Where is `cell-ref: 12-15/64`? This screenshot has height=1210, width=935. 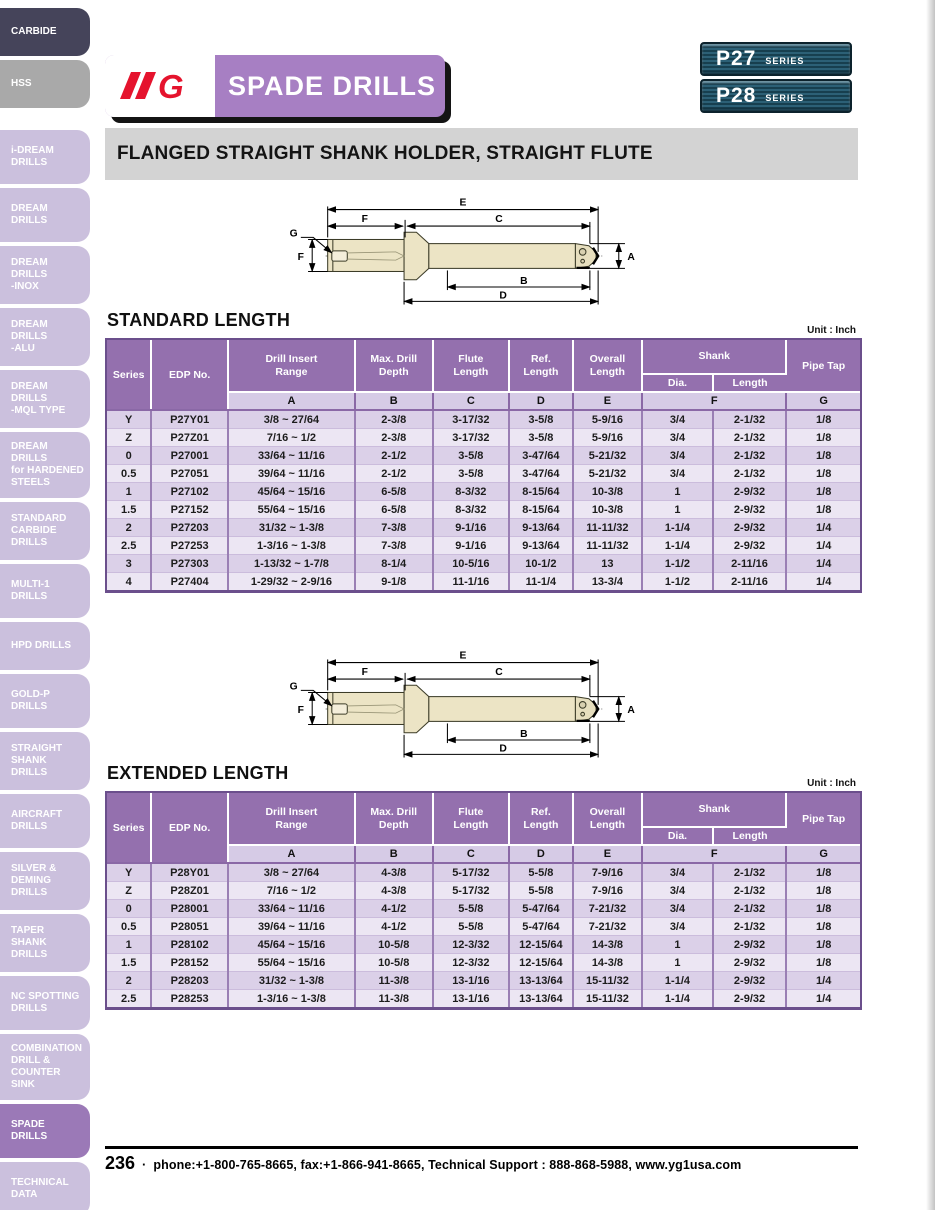 cell-ref: 12-15/64 is located at coordinates (541, 945).